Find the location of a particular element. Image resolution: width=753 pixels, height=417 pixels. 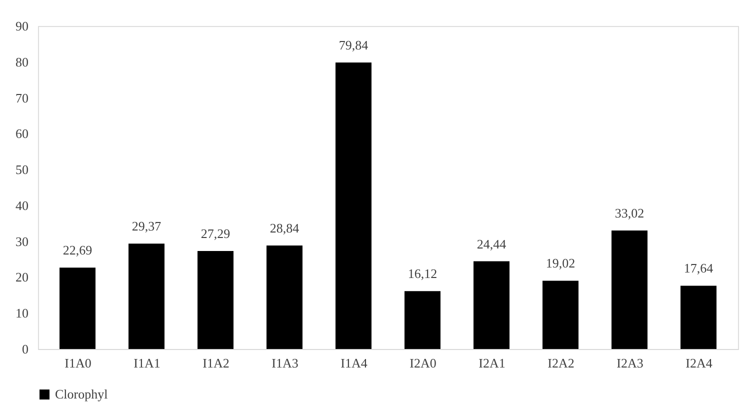

y-tick-label: 70 is located at coordinates (22, 98).